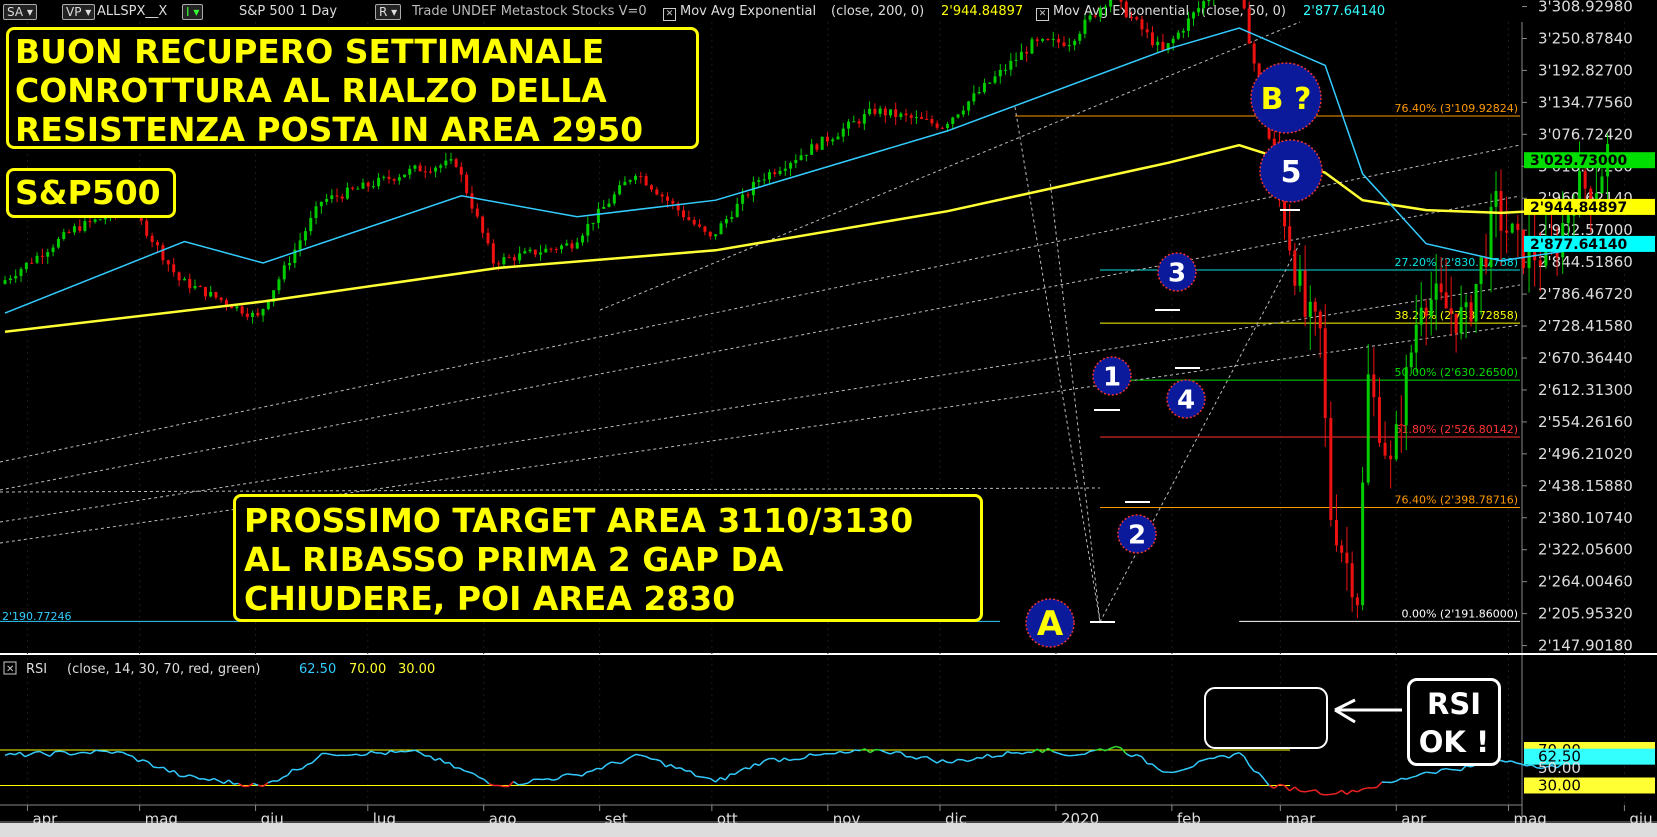  Describe the element at coordinates (329, 129) in the screenshot. I see `title-line-3: RESISTENZA POSTA IN AREA 2950` at that location.